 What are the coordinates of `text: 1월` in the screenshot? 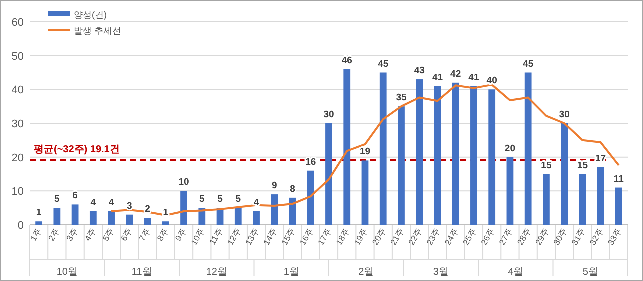 It's located at (292, 272).